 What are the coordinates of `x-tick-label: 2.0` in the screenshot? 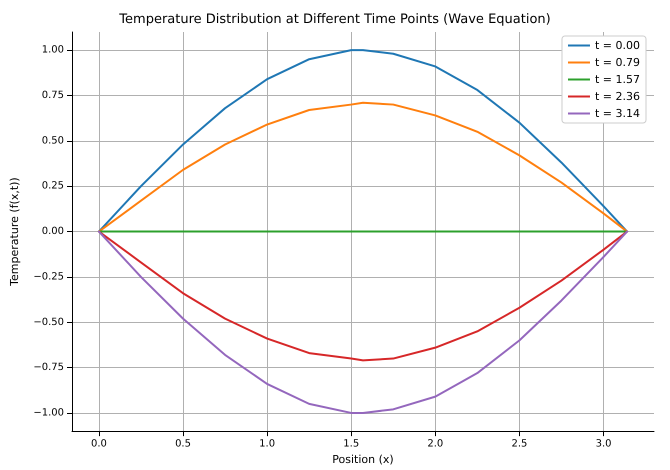 It's located at (435, 444).